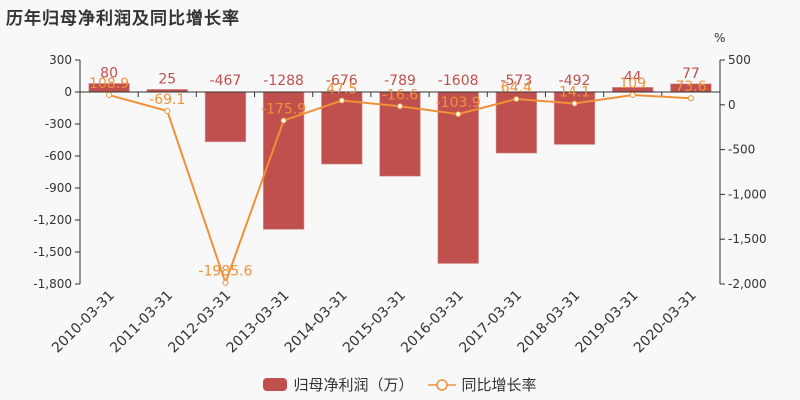  I want to click on left-axis-tick-label: -900, so click(58, 188).